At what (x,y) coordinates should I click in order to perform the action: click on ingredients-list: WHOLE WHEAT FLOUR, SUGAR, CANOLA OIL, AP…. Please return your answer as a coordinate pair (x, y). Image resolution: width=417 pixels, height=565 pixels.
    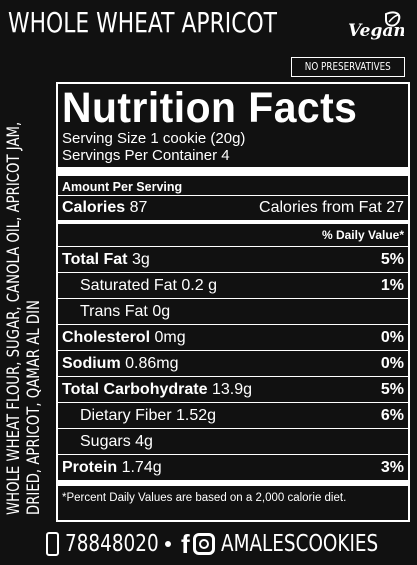
    Looking at the image, I should click on (29, 310).